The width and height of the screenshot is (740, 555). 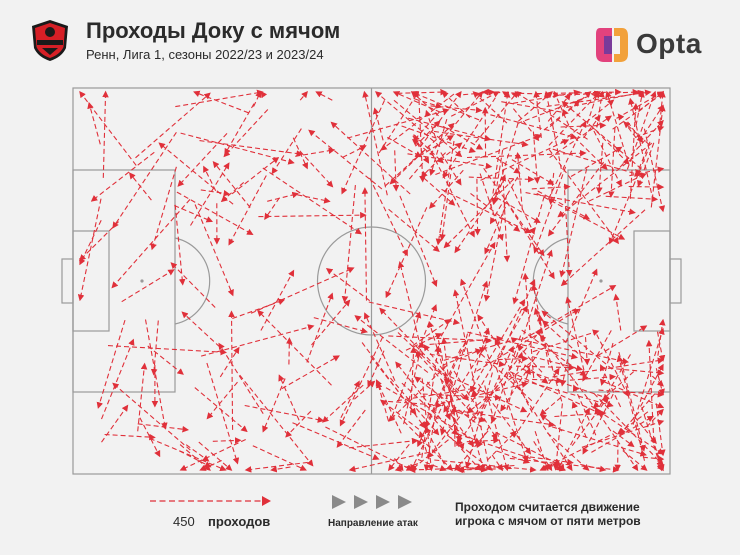 What do you see at coordinates (612, 45) in the screenshot?
I see `opta-mark-icon` at bounding box center [612, 45].